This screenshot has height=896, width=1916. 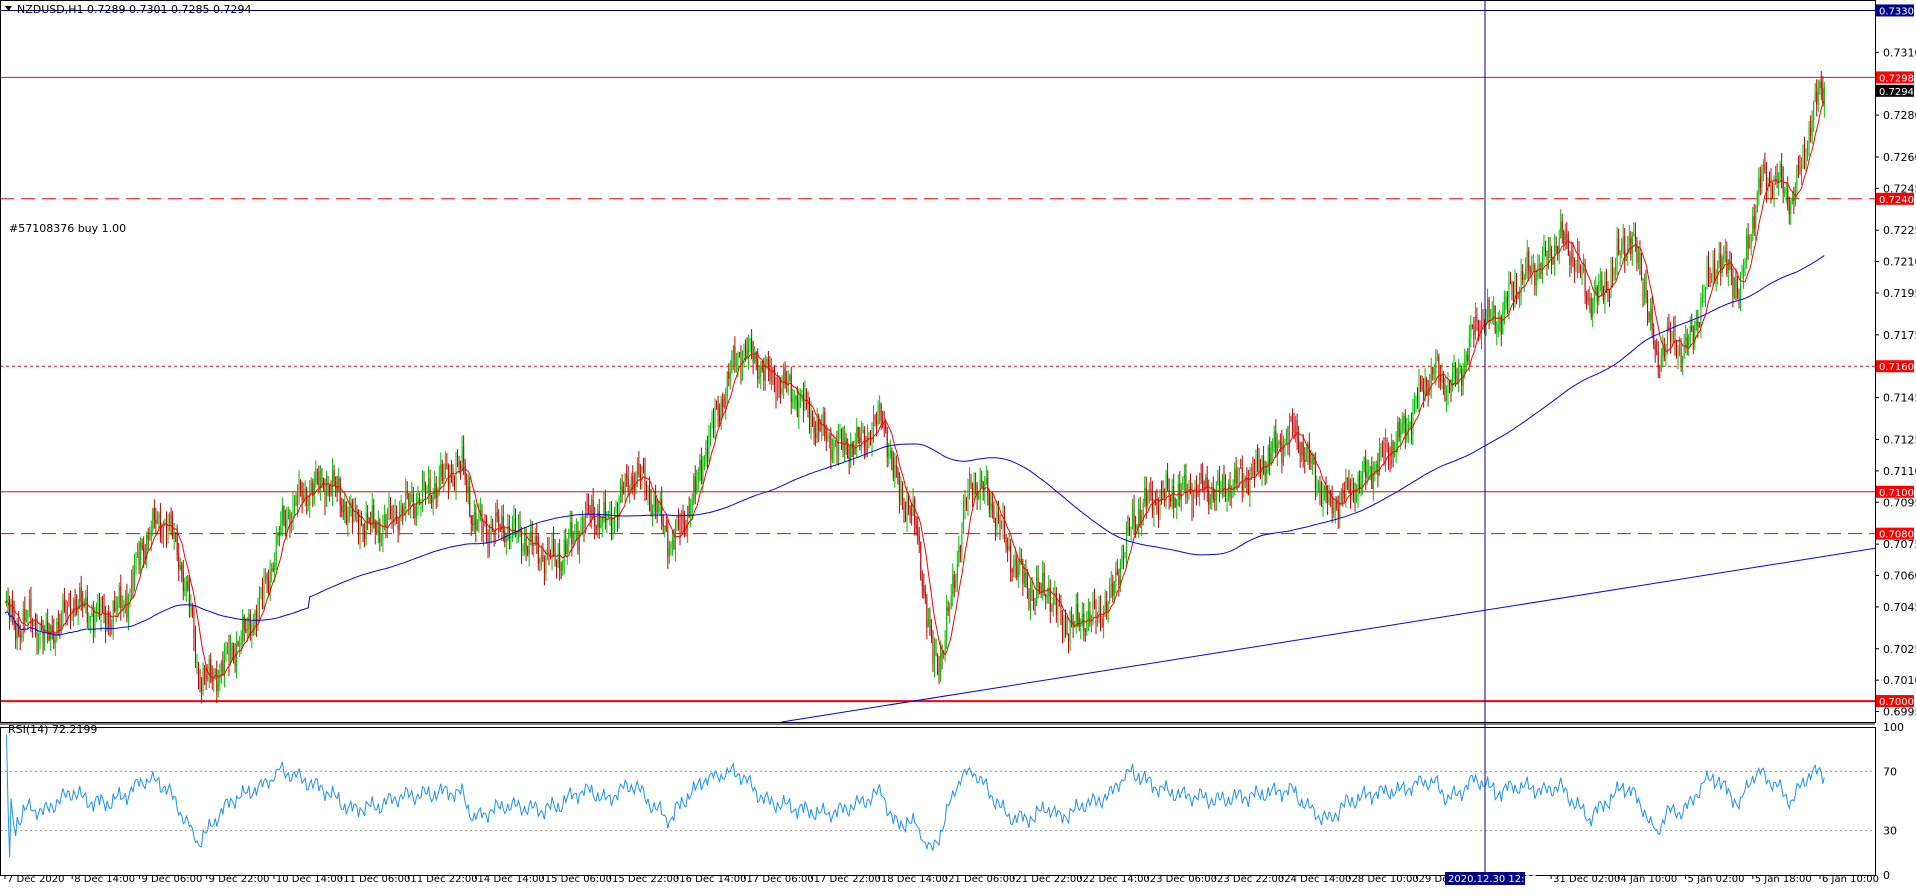 I want to click on level-tag-0.7080, so click(x=1895, y=533).